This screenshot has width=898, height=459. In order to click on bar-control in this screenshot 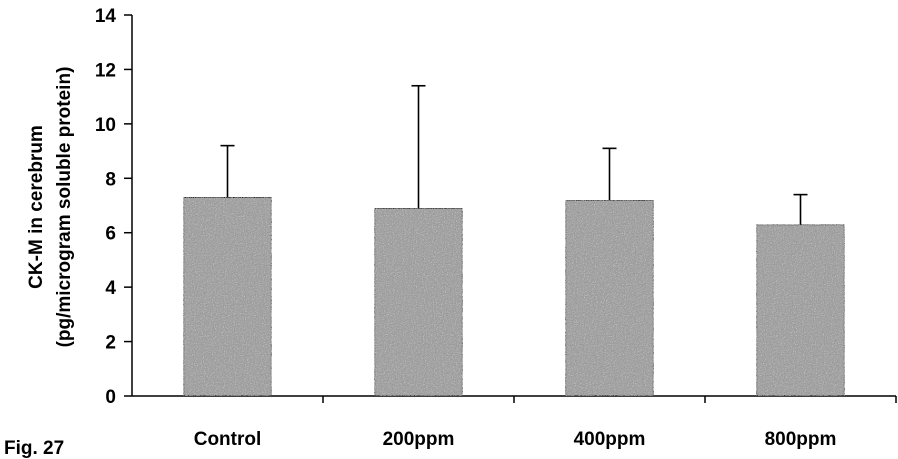, I will do `click(227, 296)`.